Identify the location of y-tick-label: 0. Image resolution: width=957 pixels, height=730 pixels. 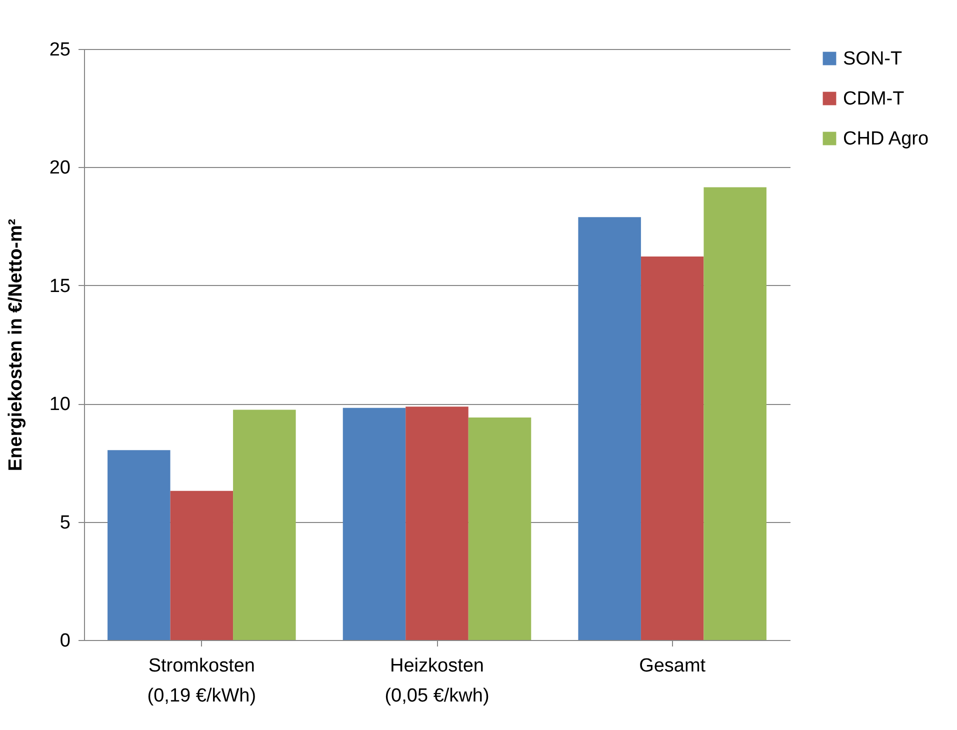
(65, 641).